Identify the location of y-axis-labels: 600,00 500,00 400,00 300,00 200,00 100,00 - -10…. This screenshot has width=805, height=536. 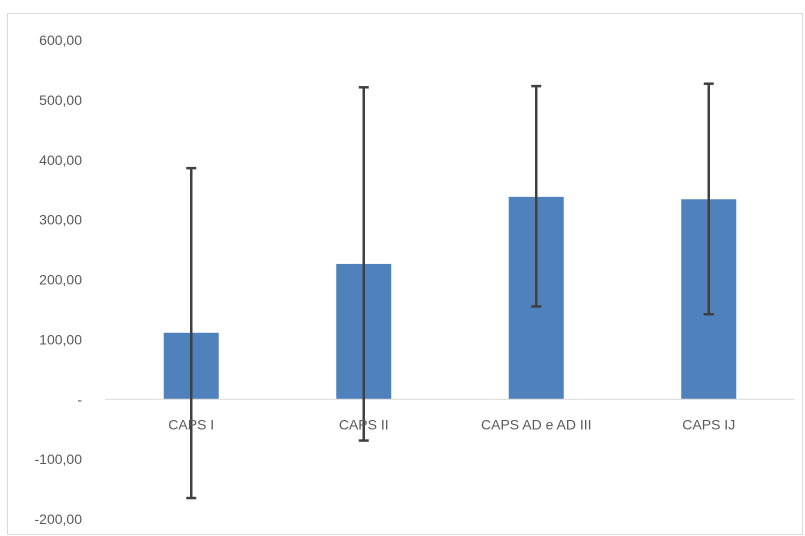
(59, 279).